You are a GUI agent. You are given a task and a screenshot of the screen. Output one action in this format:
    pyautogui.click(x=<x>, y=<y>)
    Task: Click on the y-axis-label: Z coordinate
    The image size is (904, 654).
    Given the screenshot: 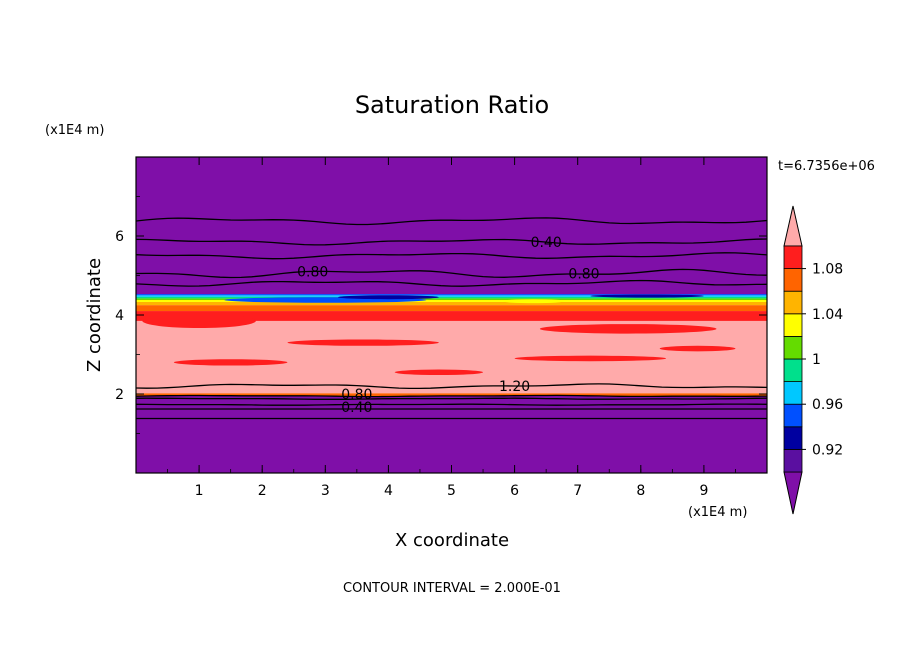 What is the action you would take?
    pyautogui.click(x=94, y=315)
    